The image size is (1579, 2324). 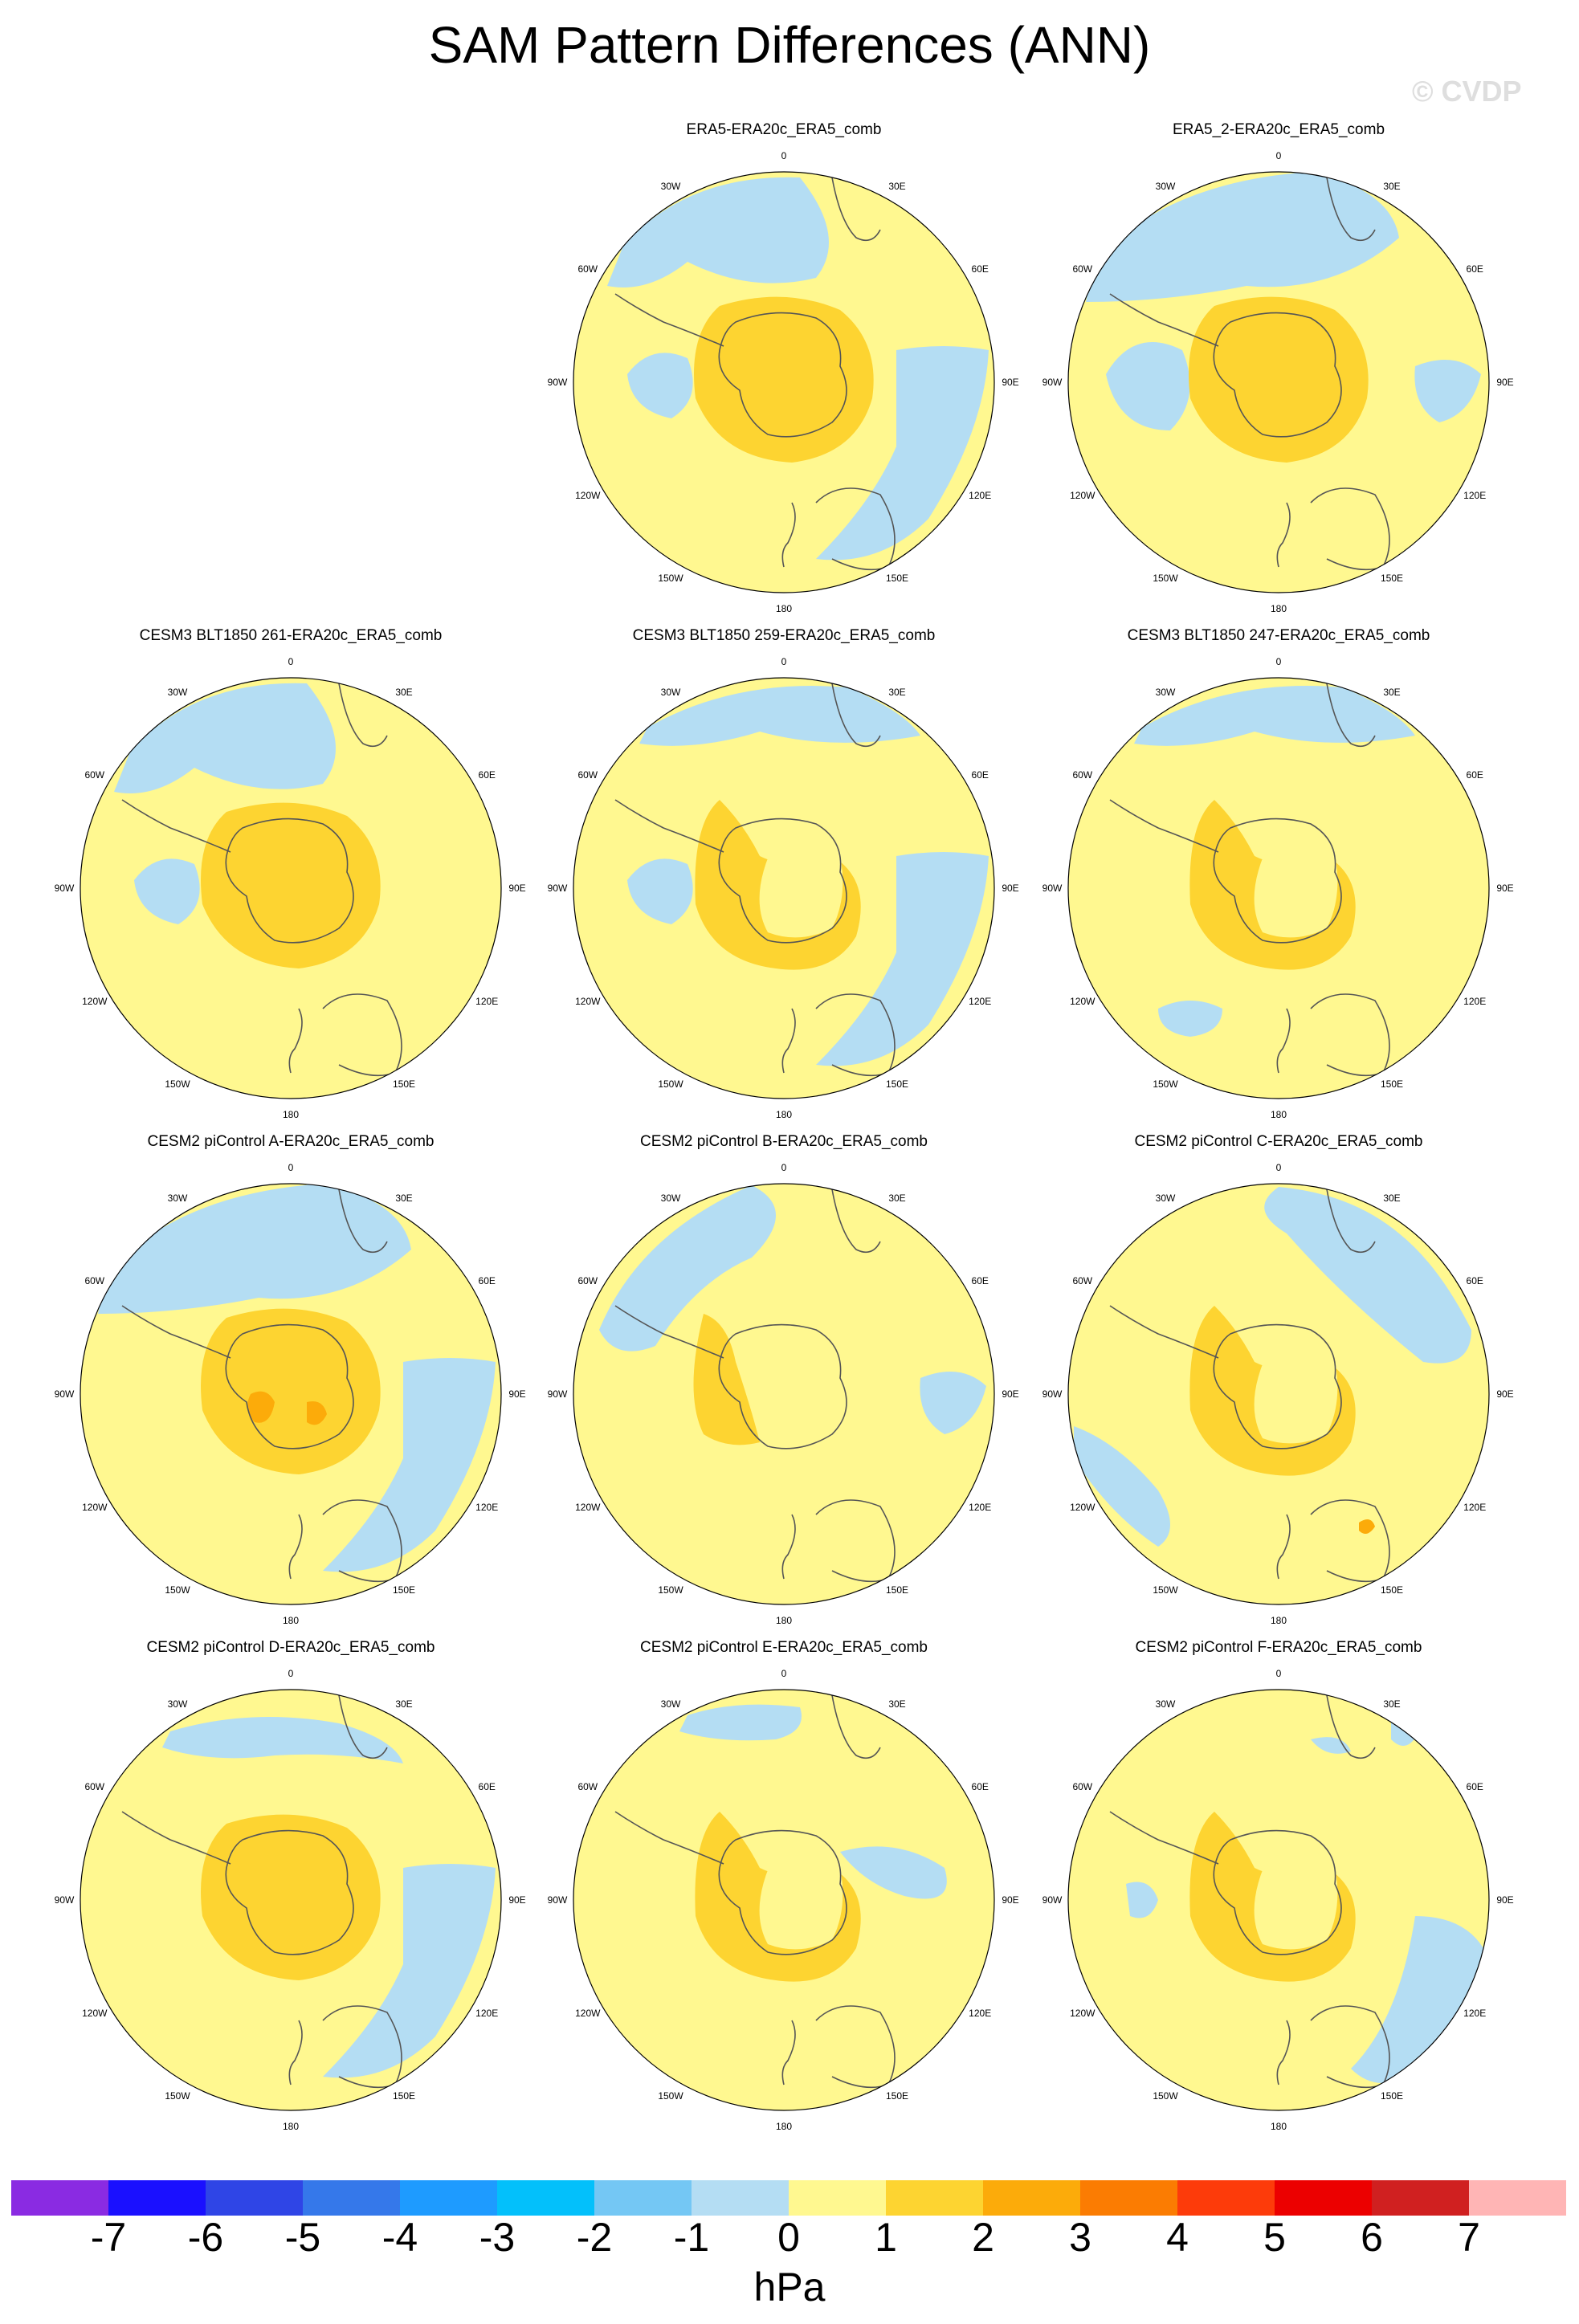 What do you see at coordinates (660, 386) in the screenshot?
I see `contour-region-blue-left` at bounding box center [660, 386].